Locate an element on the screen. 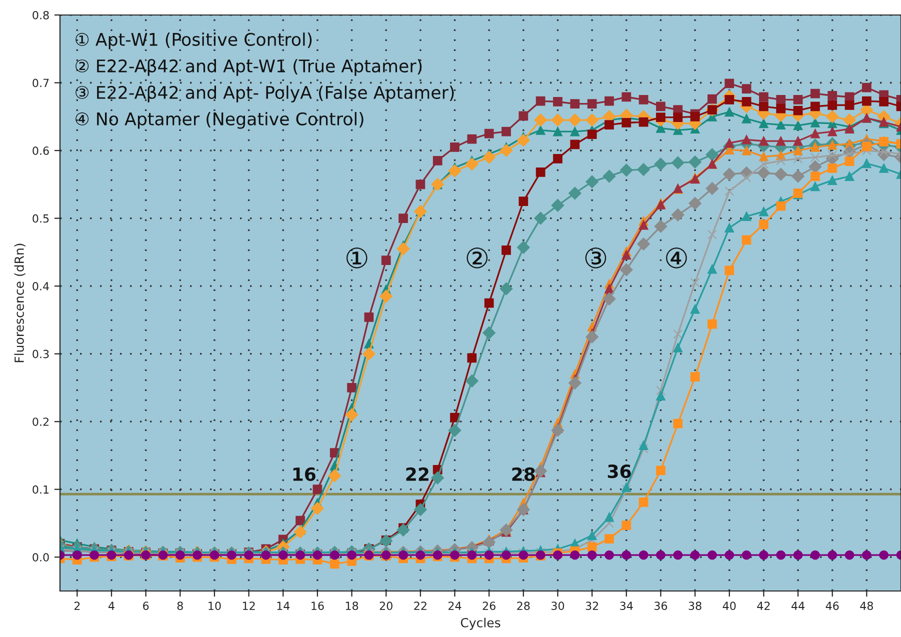 The height and width of the screenshot is (637, 901). x-tick-label: 22 is located at coordinates (420, 606).